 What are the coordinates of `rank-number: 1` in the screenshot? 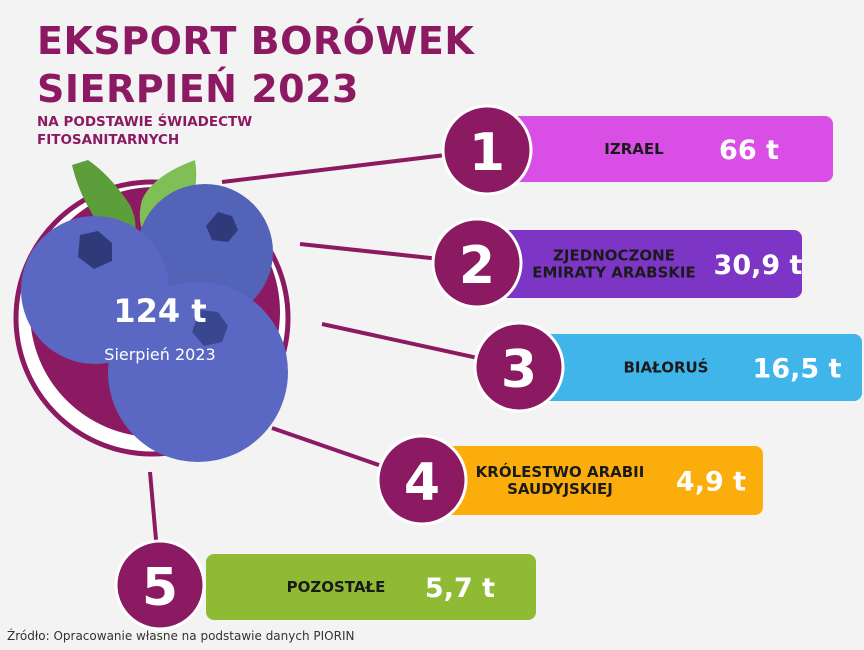 It's located at (487, 153).